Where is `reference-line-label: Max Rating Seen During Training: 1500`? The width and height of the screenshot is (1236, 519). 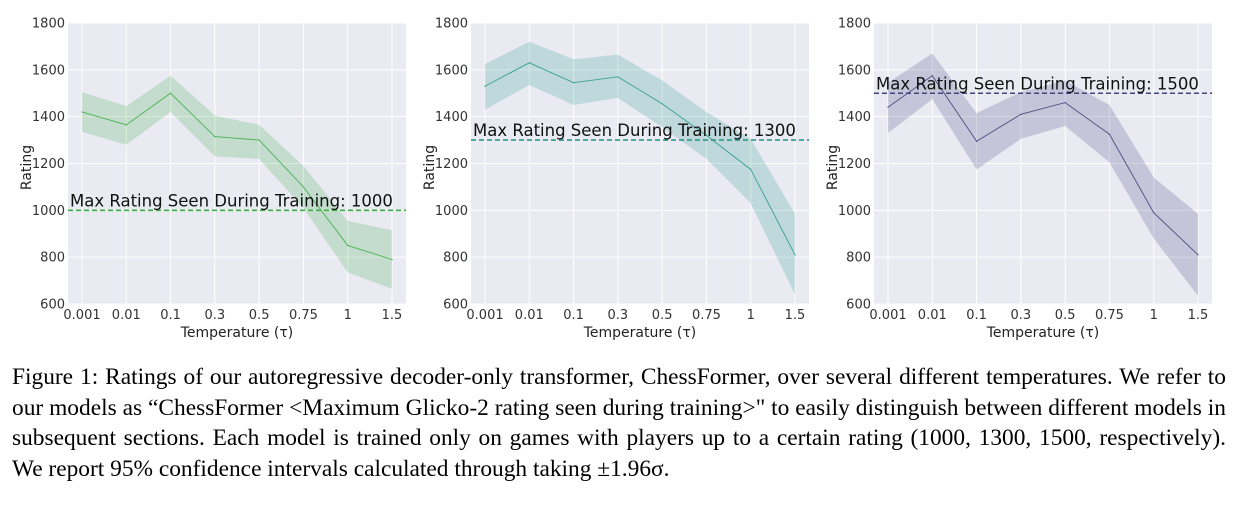
reference-line-label: Max Rating Seen During Training: 1500 is located at coordinates (1037, 83).